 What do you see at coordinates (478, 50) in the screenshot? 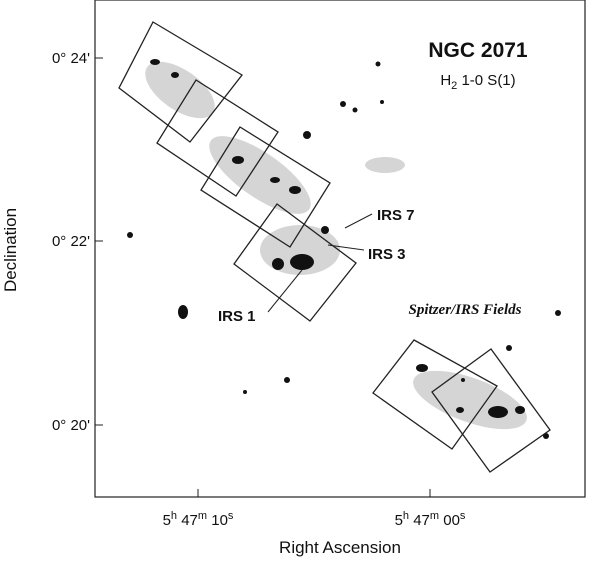
I see `title: NGC 2071` at bounding box center [478, 50].